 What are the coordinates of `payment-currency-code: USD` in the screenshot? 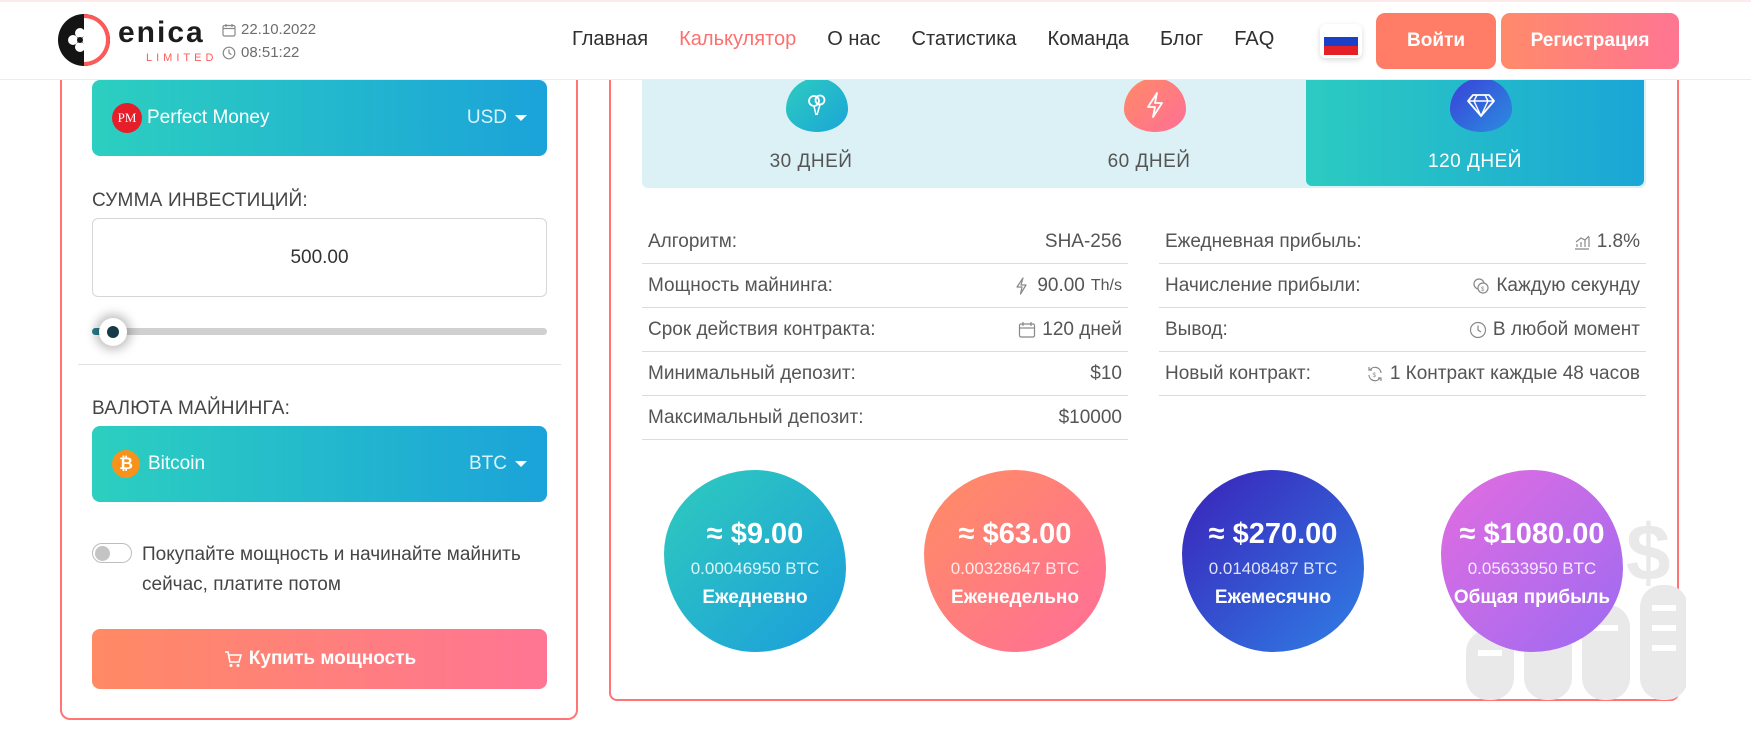 It's located at (486, 117).